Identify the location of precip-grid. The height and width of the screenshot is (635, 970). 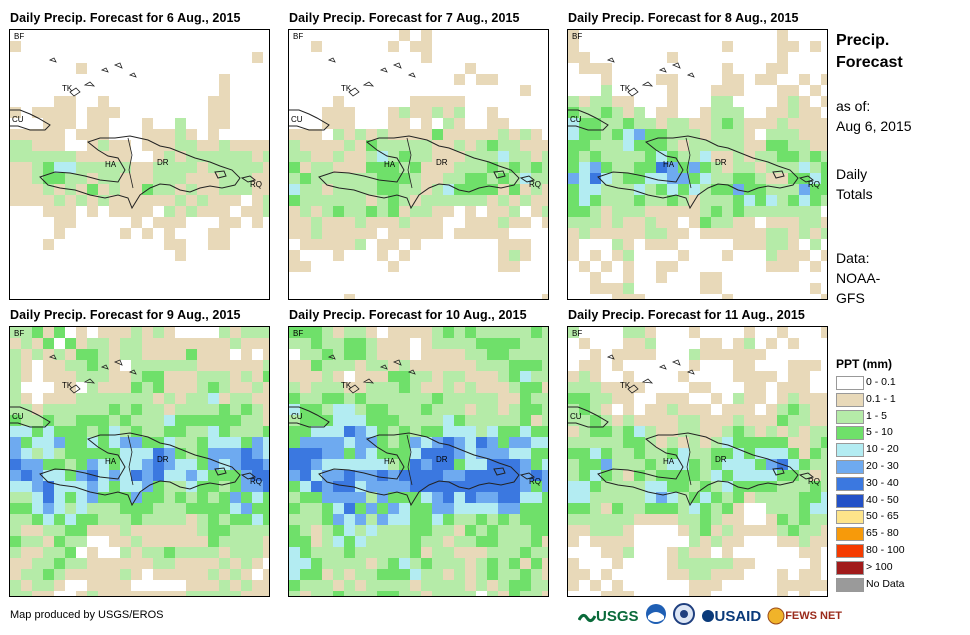
(697, 164).